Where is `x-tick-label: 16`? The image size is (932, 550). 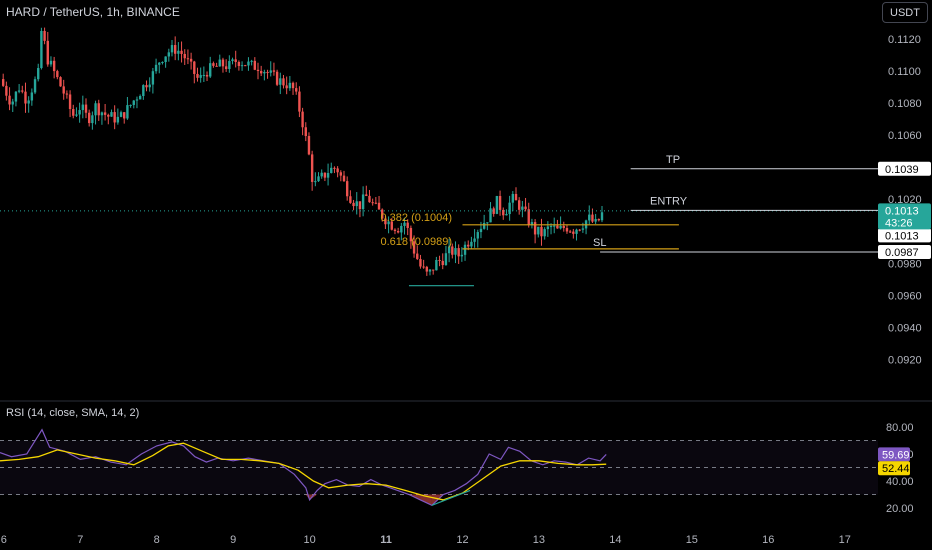 x-tick-label: 16 is located at coordinates (768, 540).